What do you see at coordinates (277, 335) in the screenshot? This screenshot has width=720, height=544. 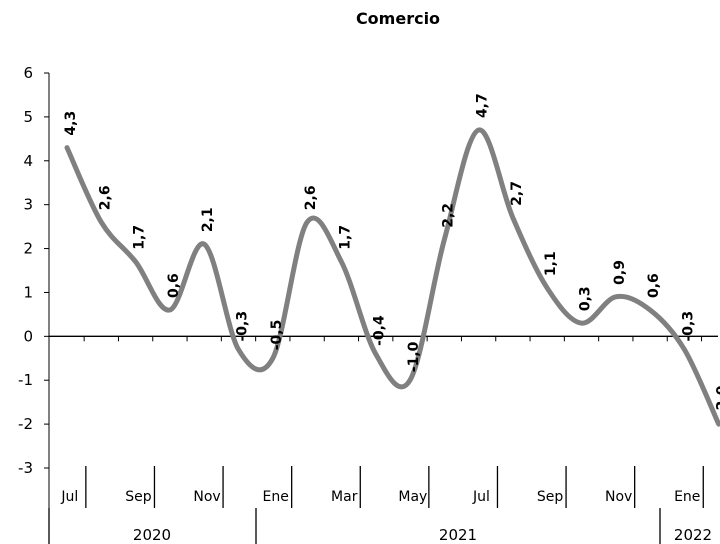 I see `data-label: -0,5` at bounding box center [277, 335].